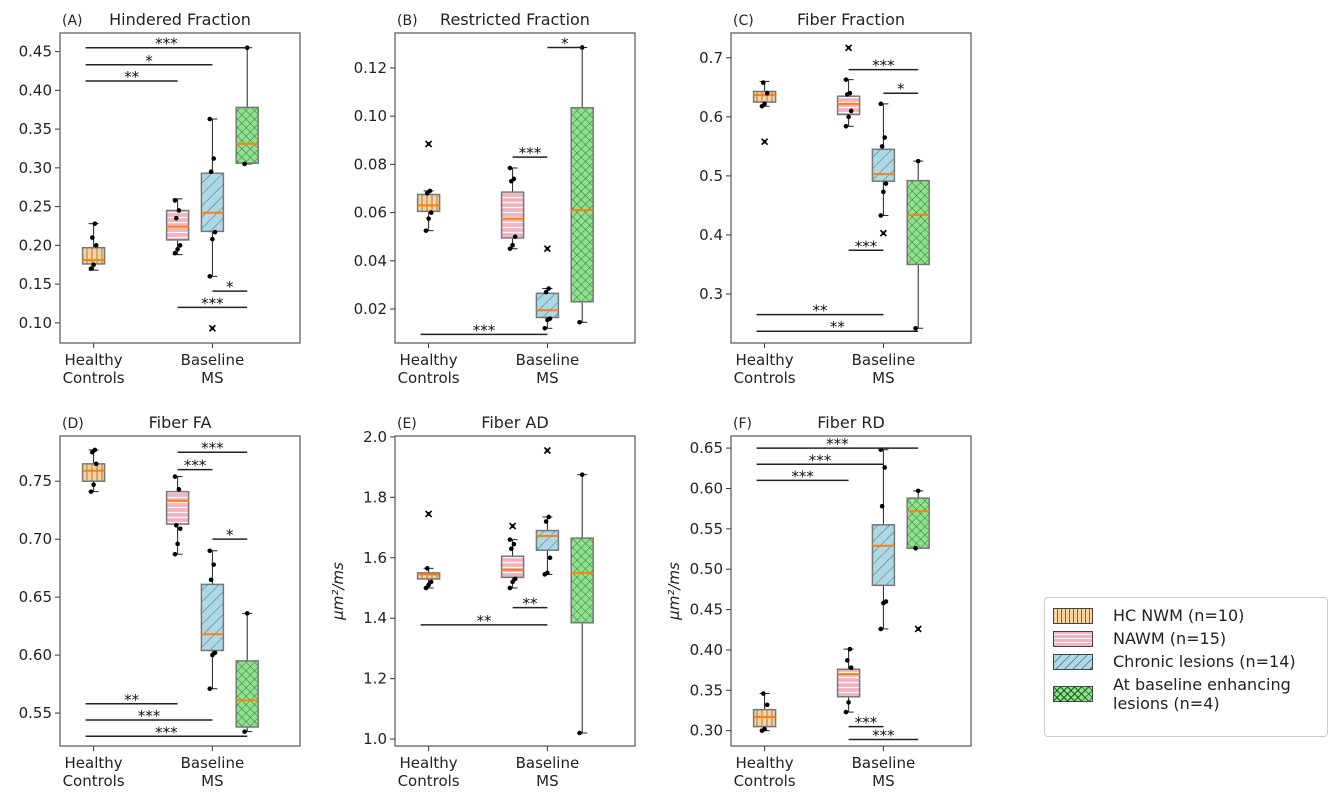 The height and width of the screenshot is (800, 1338). I want to click on panel-label: (B), so click(407, 21).